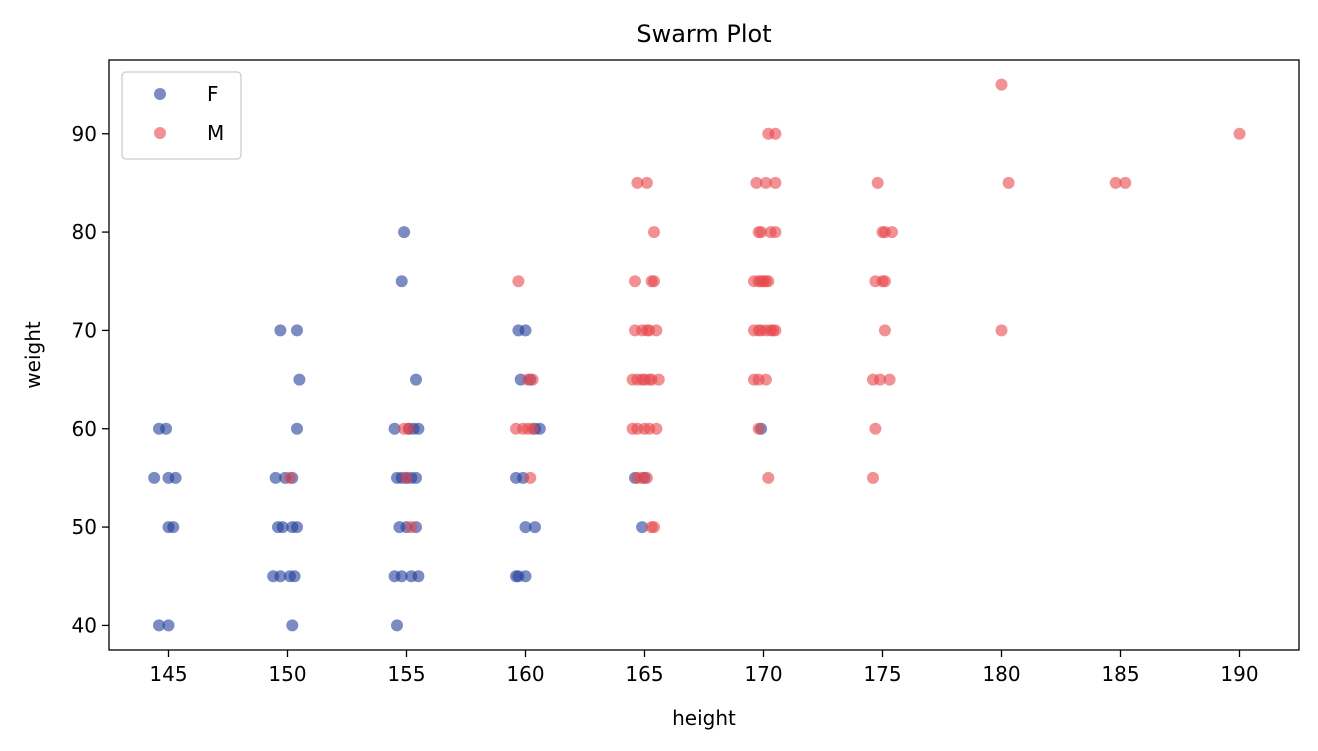  Describe the element at coordinates (84, 330) in the screenshot. I see `y-tick-label: 70` at that location.